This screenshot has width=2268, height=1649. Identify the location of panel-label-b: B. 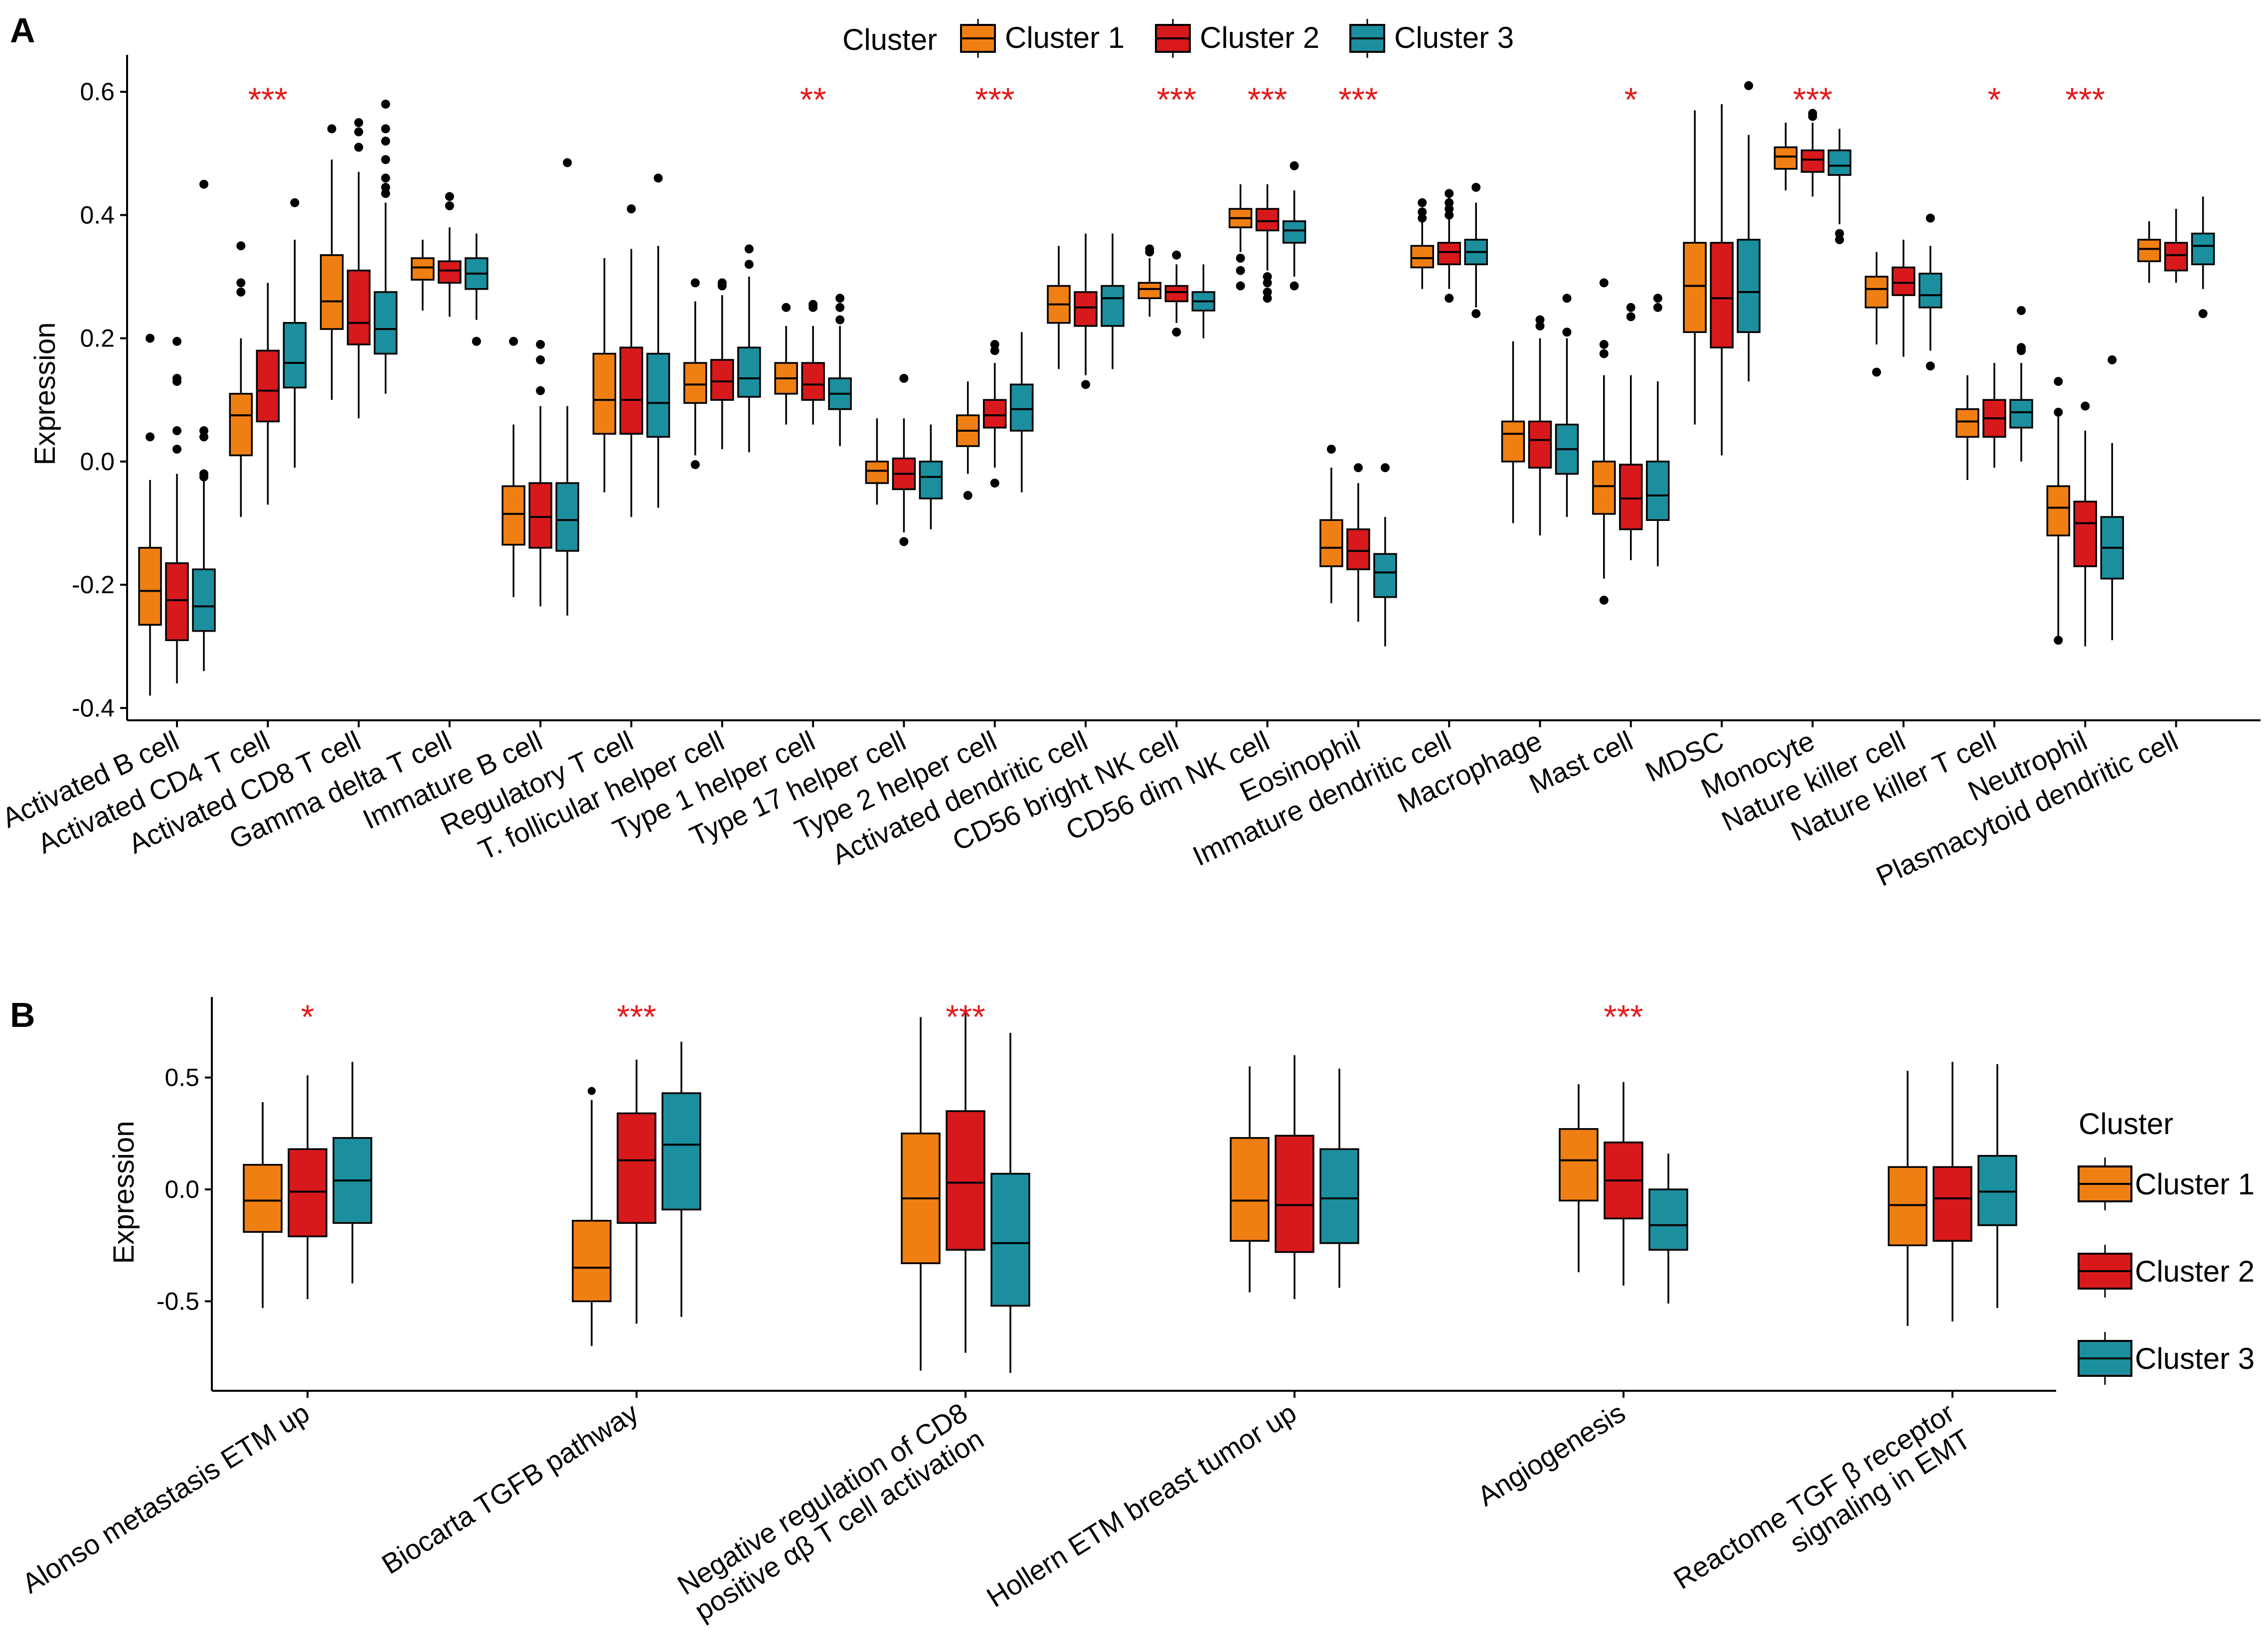
(22, 1014).